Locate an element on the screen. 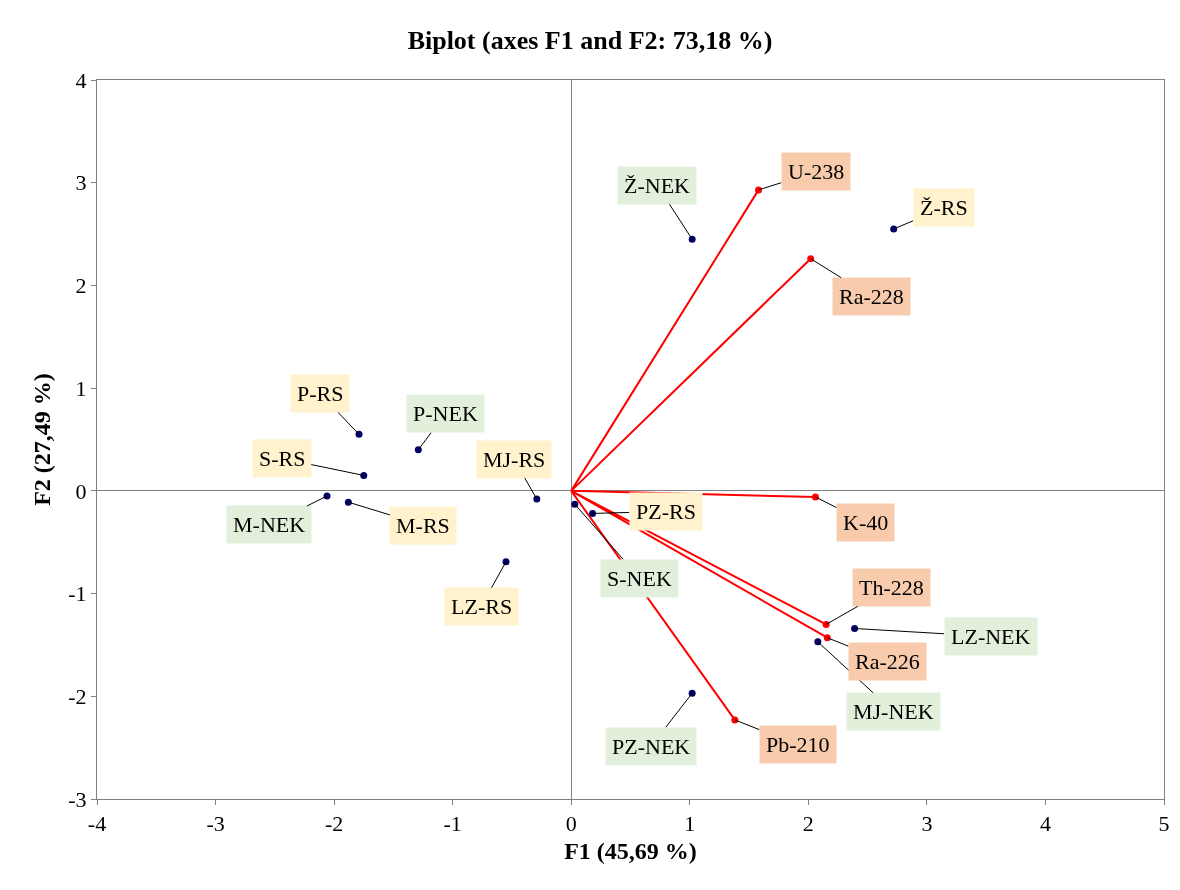 Image resolution: width=1180 pixels, height=890 pixels. x-tick-label: 2 is located at coordinates (808, 824).